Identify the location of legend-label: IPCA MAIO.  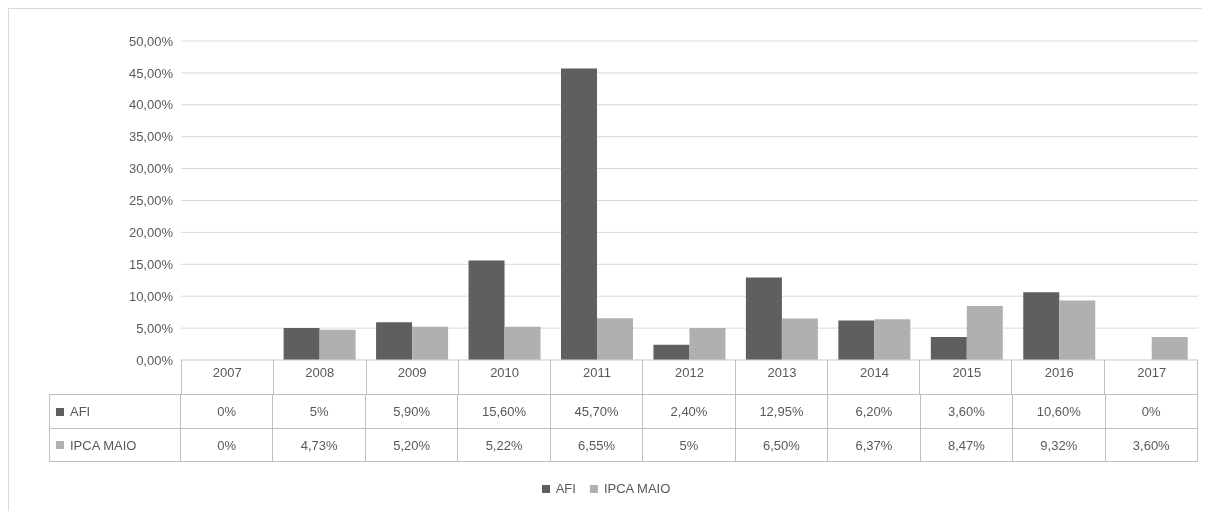
(637, 488).